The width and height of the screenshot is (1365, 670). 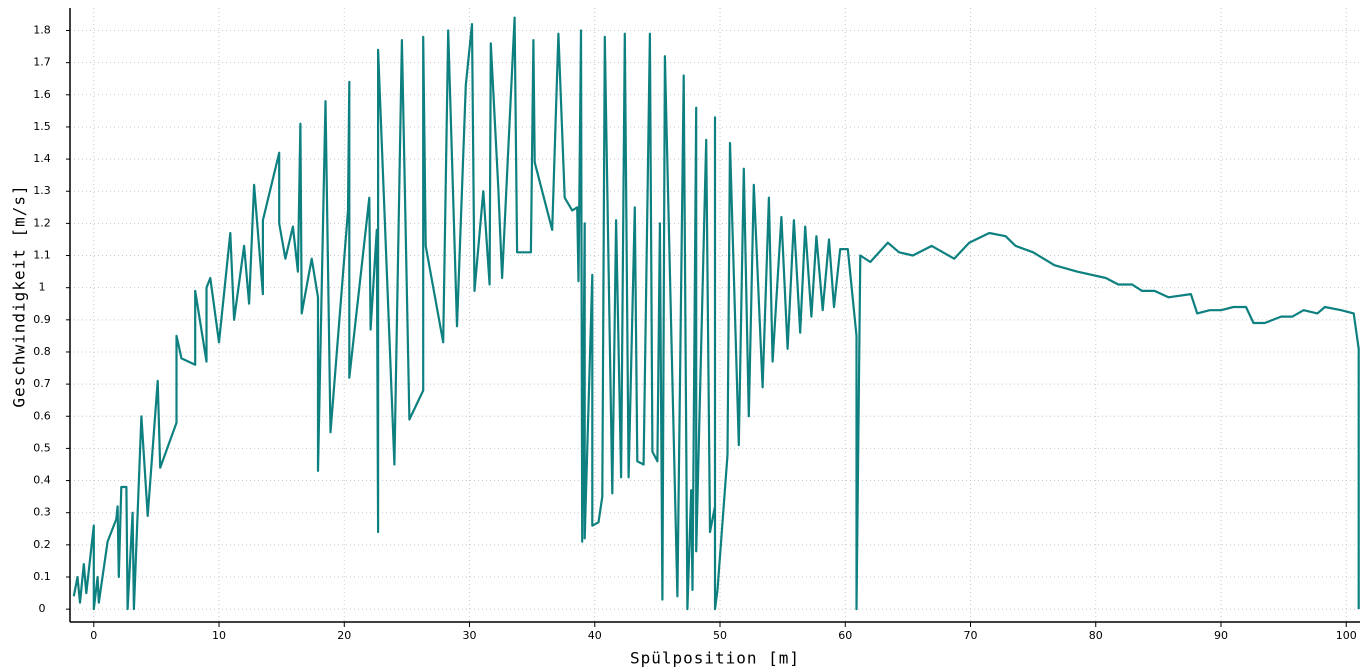 I want to click on x-tick-label: 30, so click(x=470, y=635).